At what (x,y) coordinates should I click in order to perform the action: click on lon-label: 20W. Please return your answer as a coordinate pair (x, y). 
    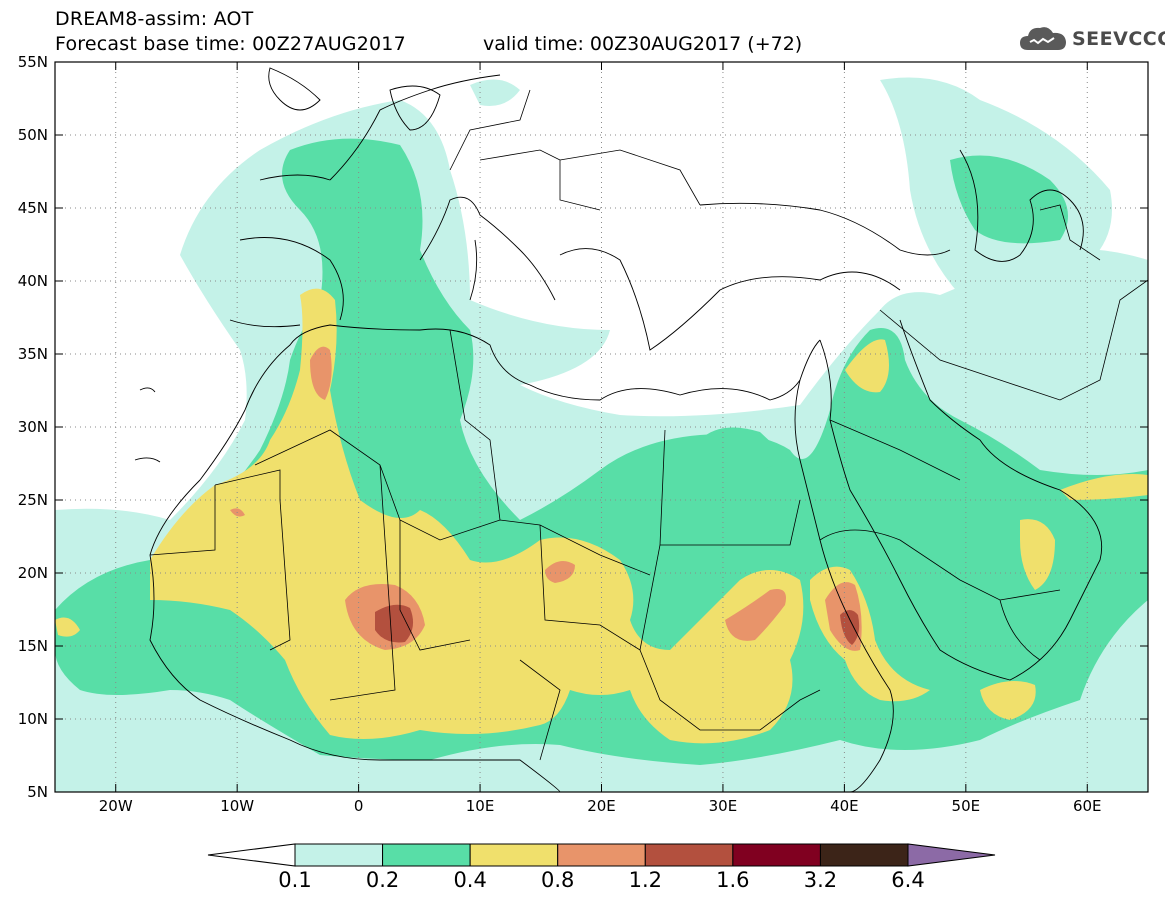
    Looking at the image, I should click on (115, 806).